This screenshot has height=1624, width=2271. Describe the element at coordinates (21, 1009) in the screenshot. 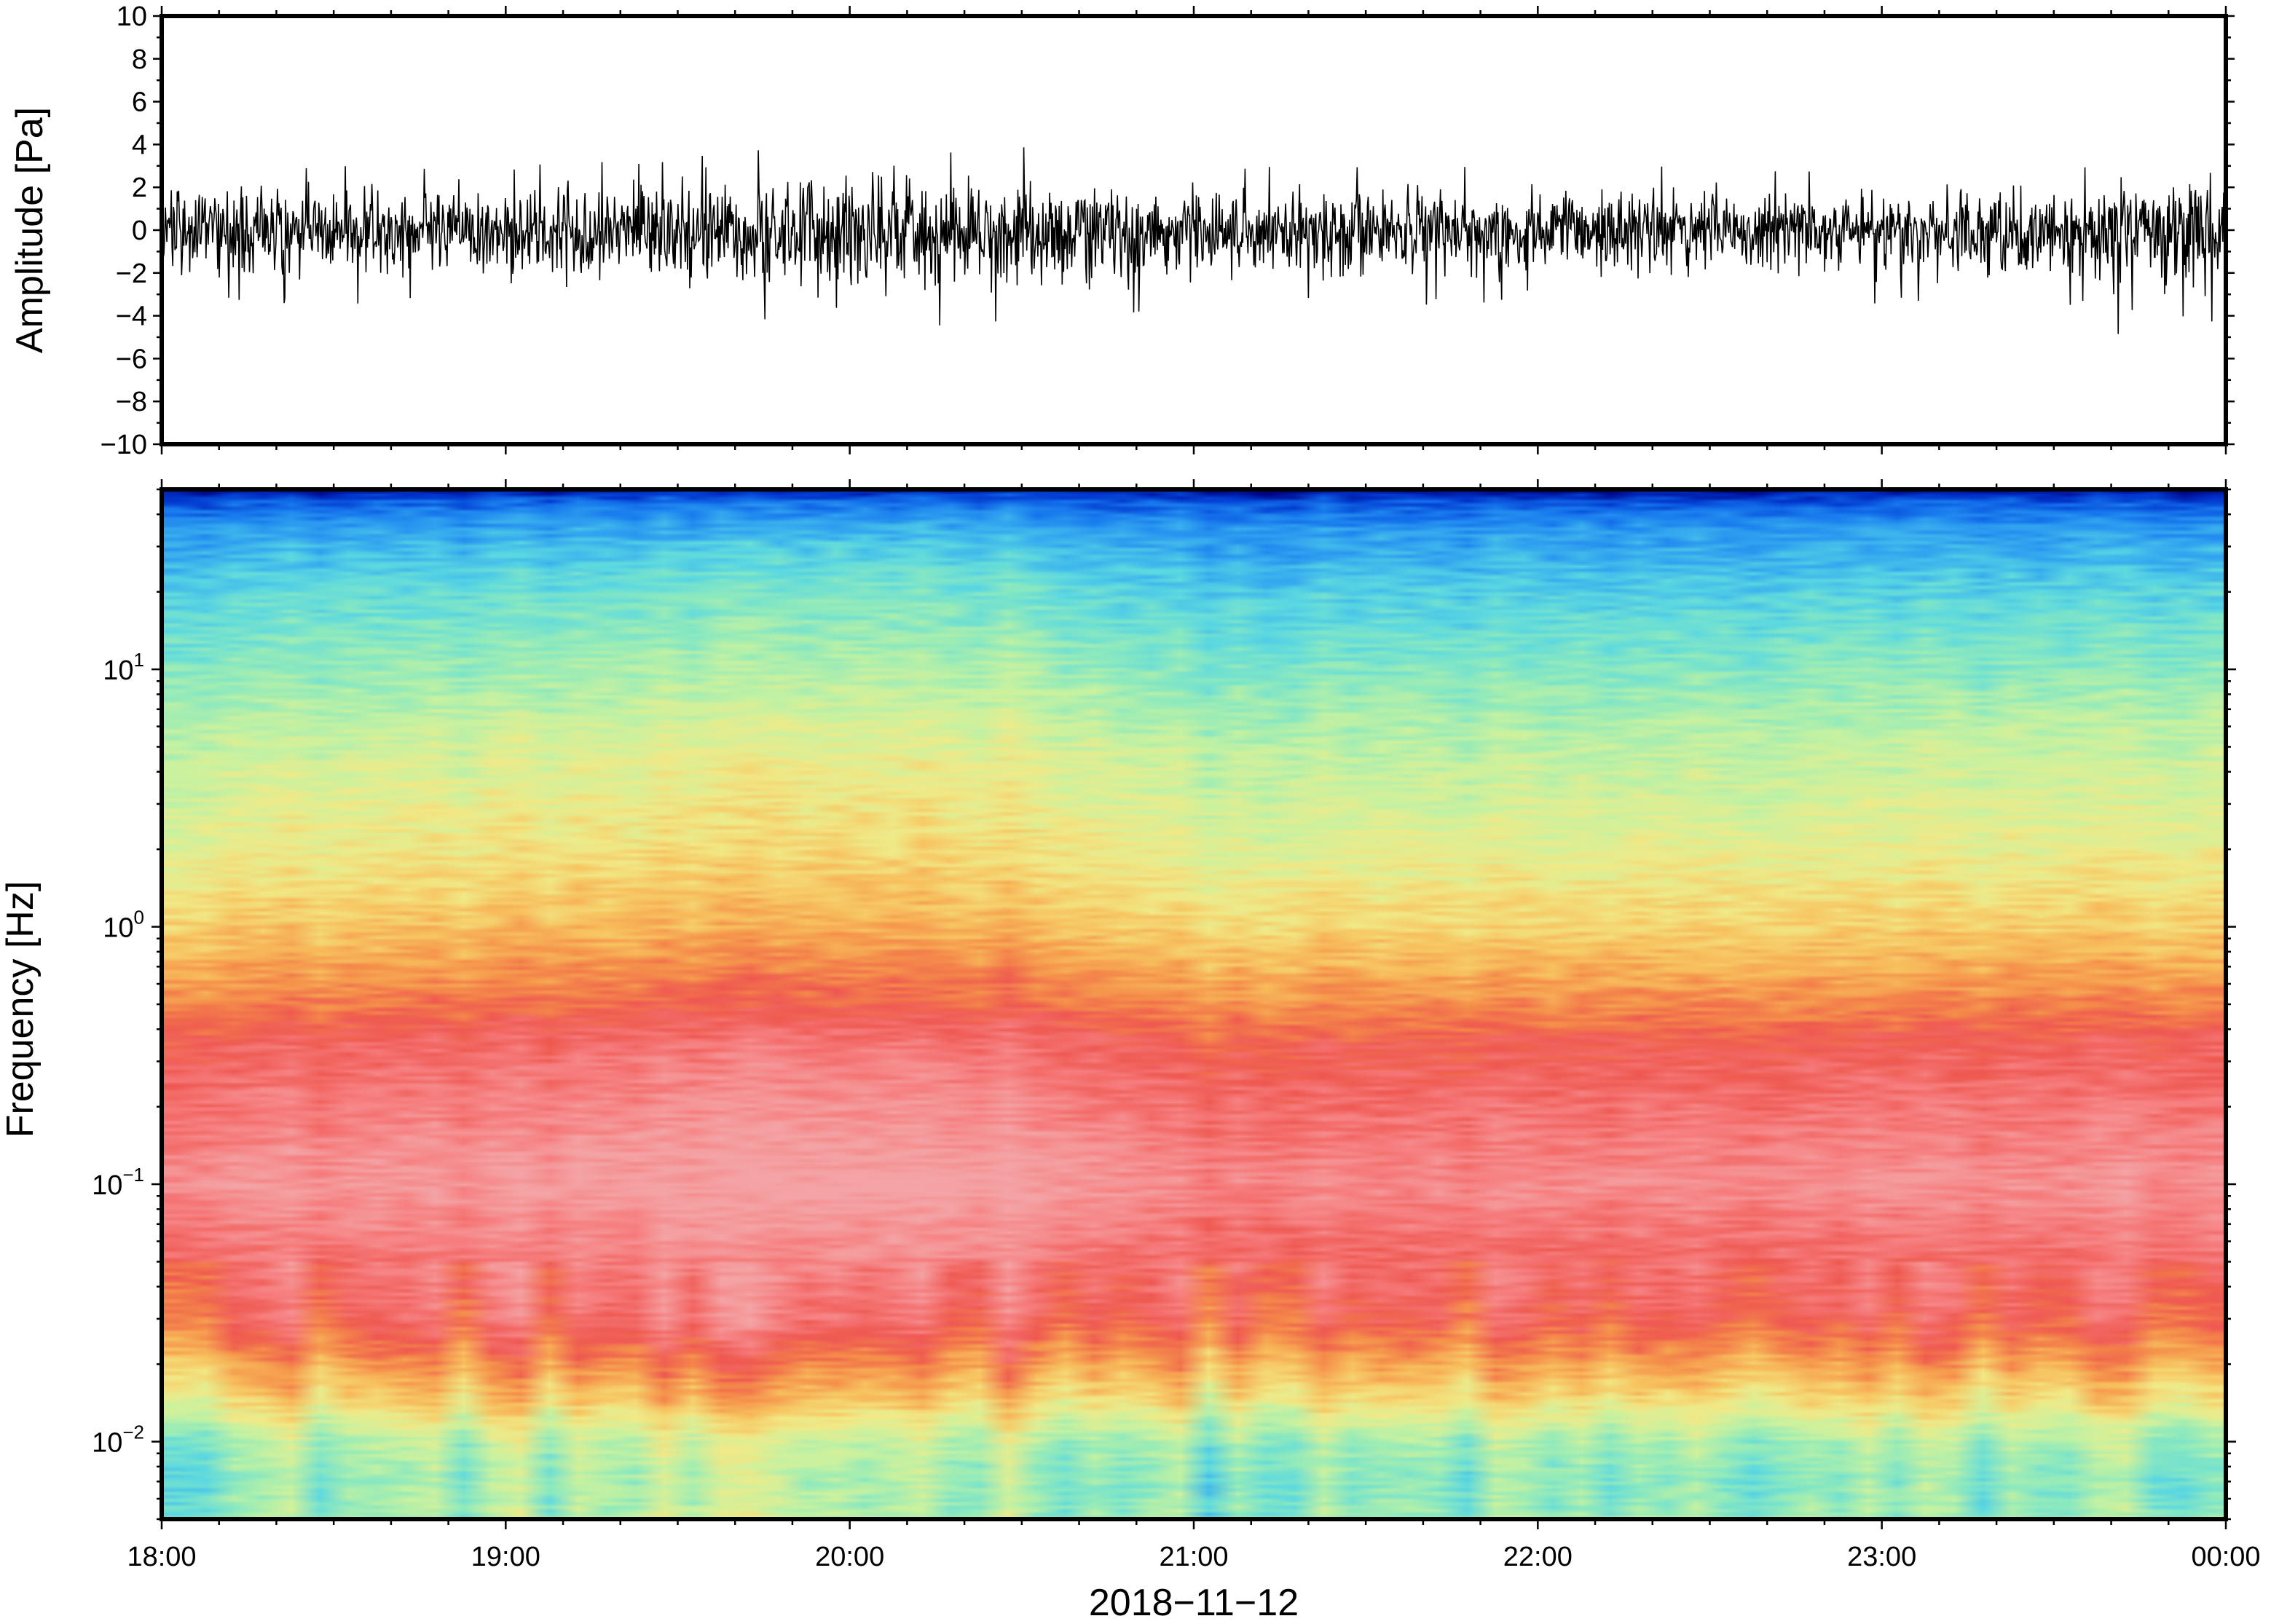

I see `frequency-axis-label: Frequency [Hz]` at that location.